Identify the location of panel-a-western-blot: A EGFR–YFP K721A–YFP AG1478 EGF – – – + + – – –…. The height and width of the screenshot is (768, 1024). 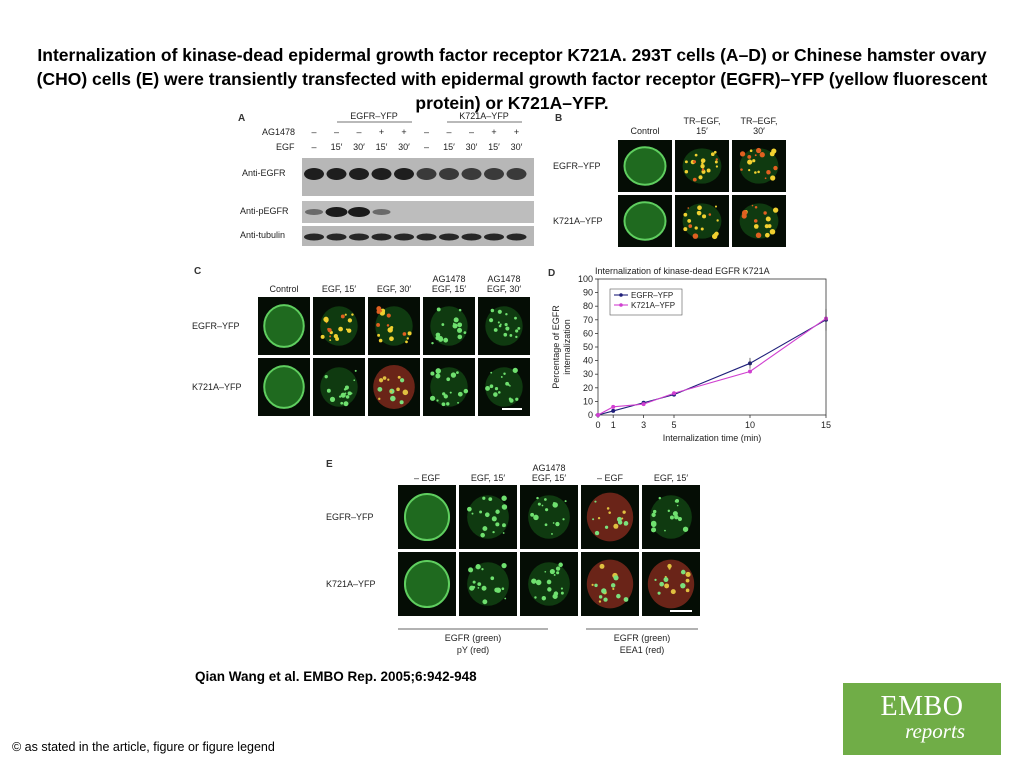
(386, 178).